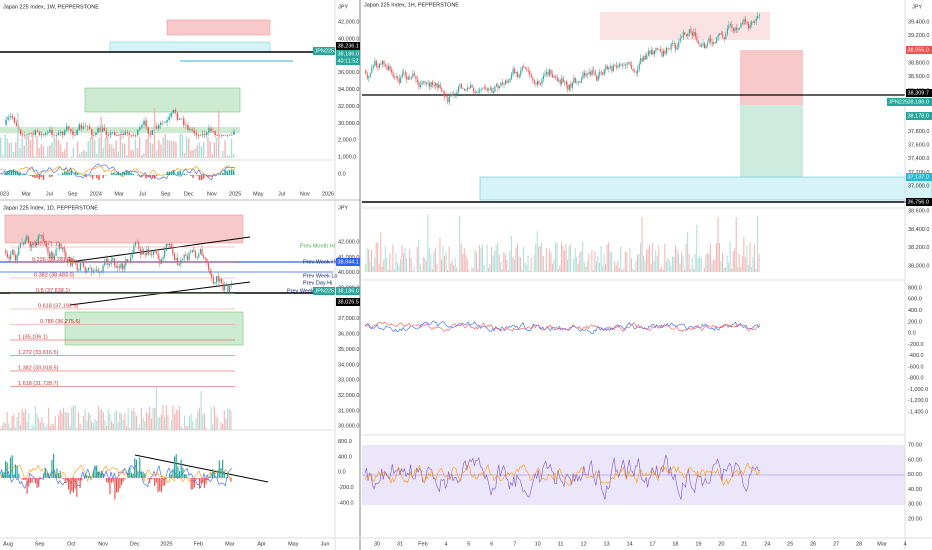 The width and height of the screenshot is (932, 550). I want to click on level-label: Prev Week Lo, so click(320, 276).